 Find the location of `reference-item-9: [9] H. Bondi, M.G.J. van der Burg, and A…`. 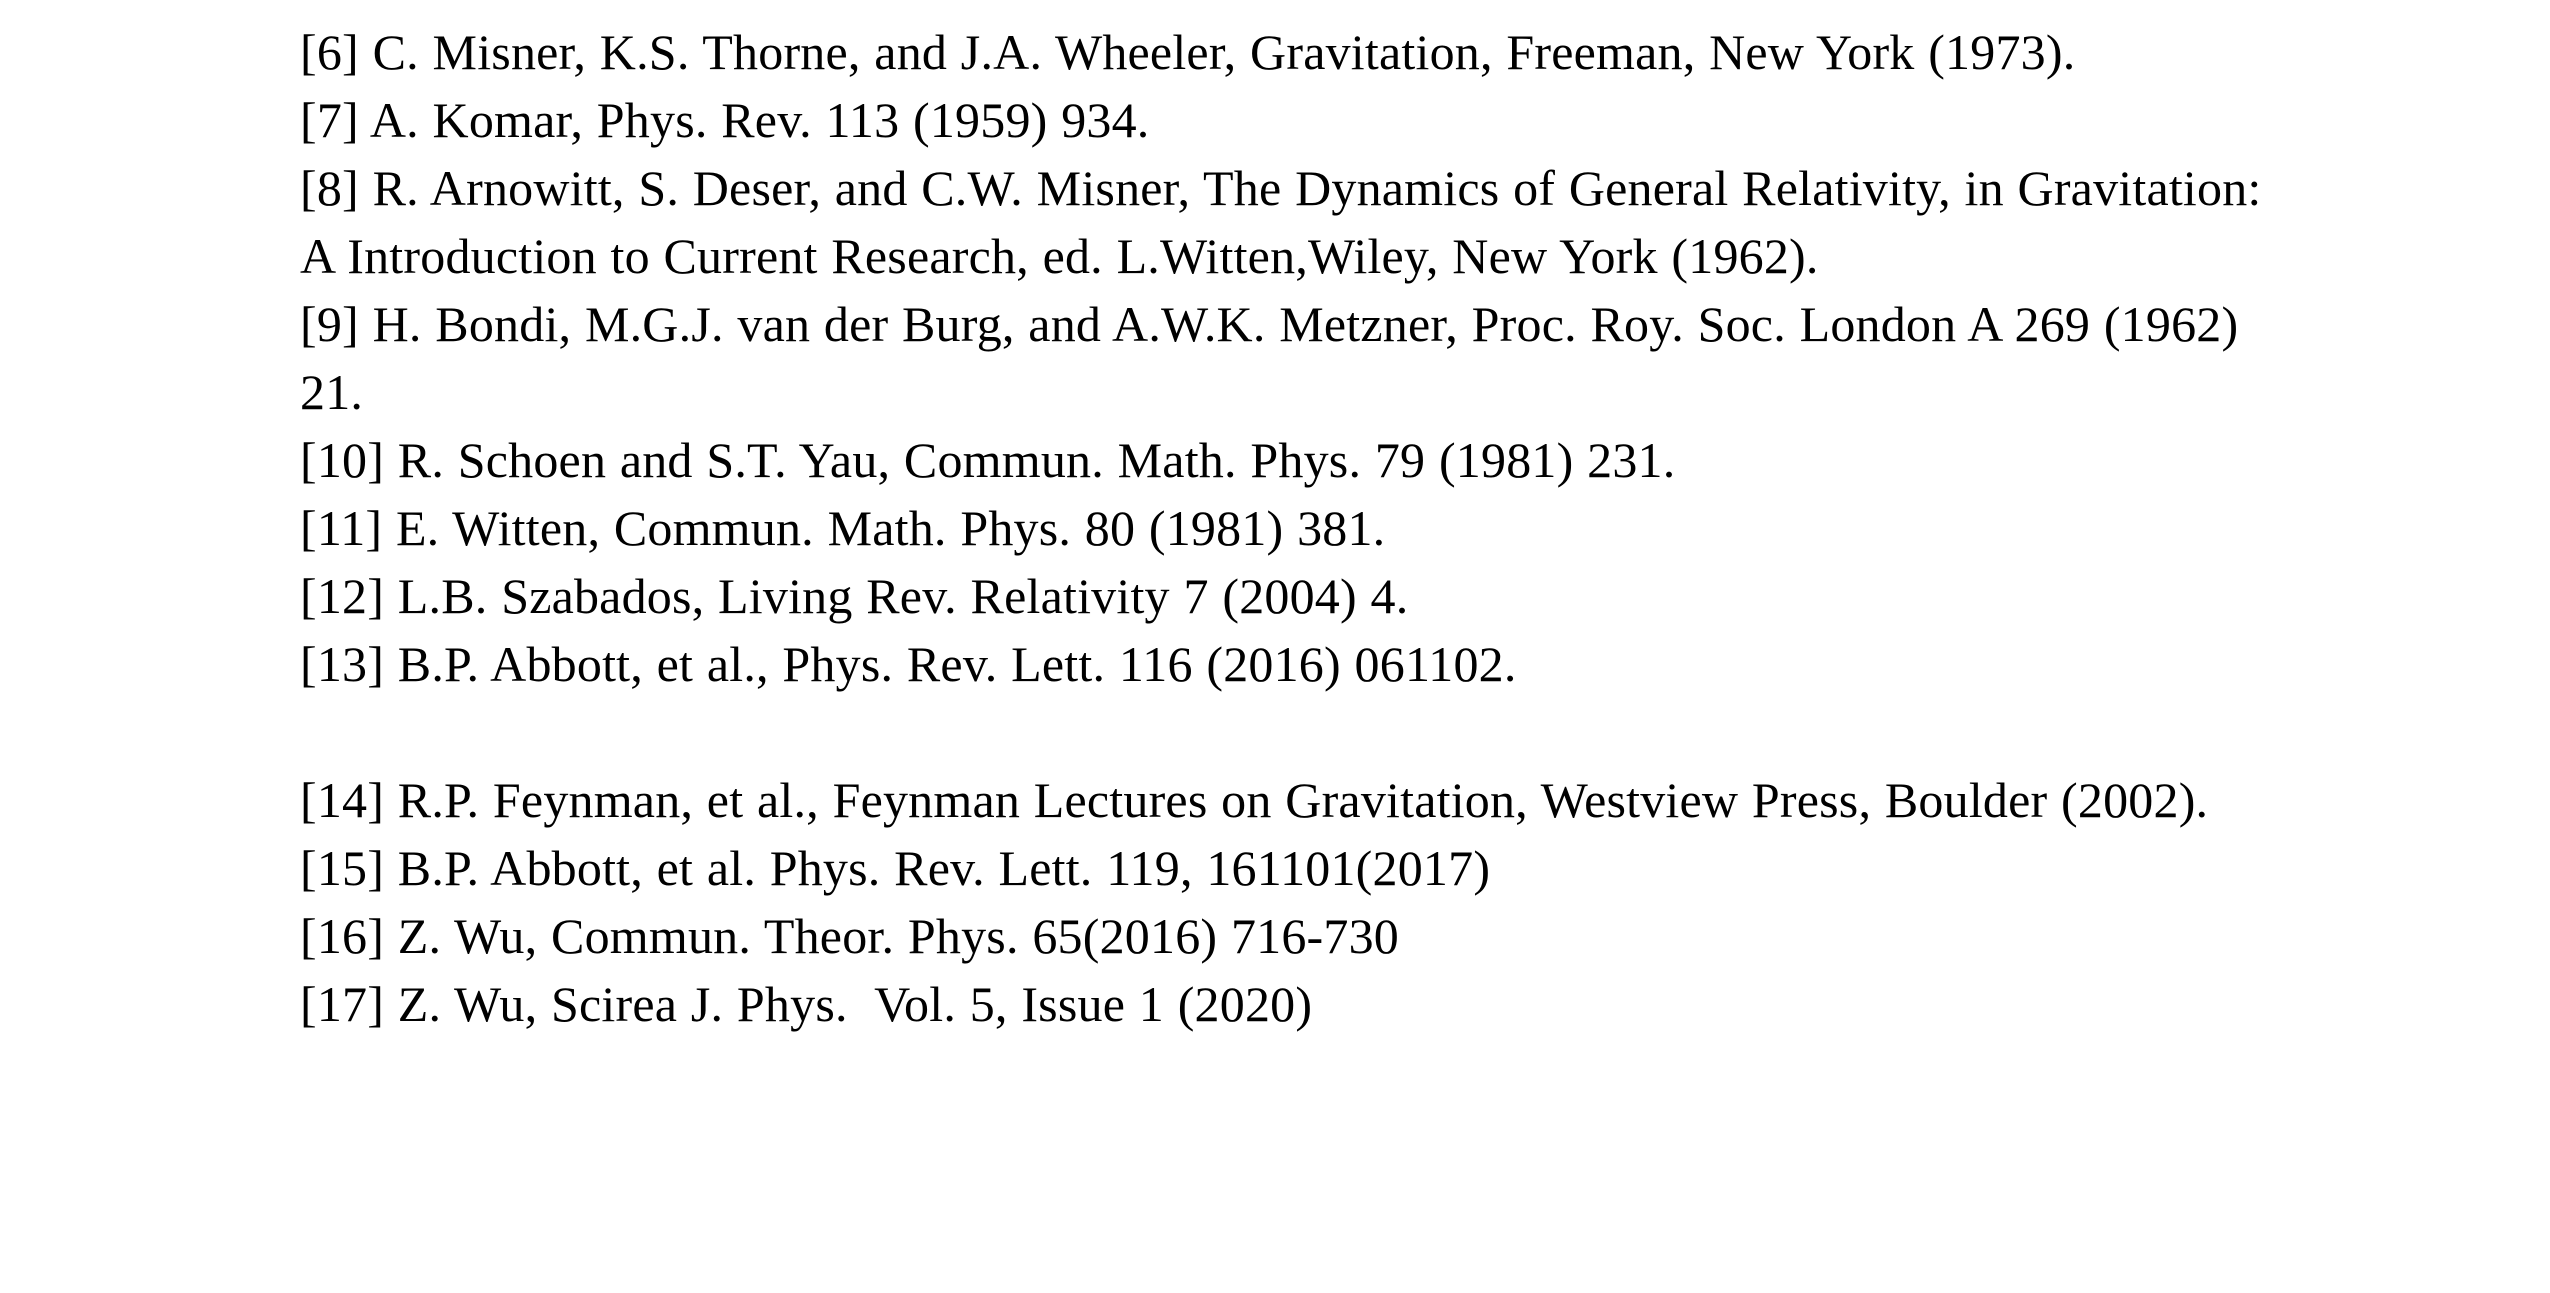

reference-item-9: [9] H. Bondi, M.G.J. van der Burg, and A… is located at coordinates (1276, 358).